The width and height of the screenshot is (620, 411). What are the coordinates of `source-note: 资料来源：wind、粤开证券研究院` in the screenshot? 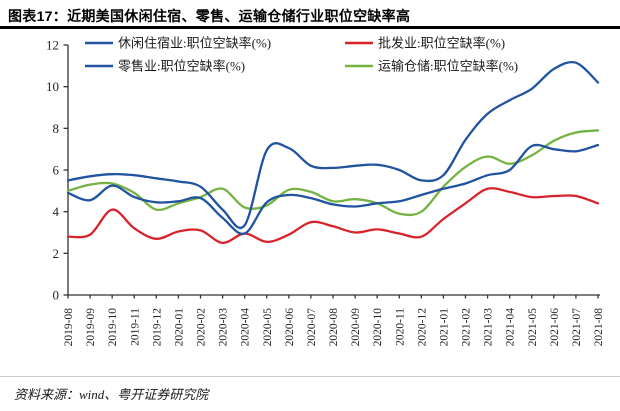 It's located at (111, 394).